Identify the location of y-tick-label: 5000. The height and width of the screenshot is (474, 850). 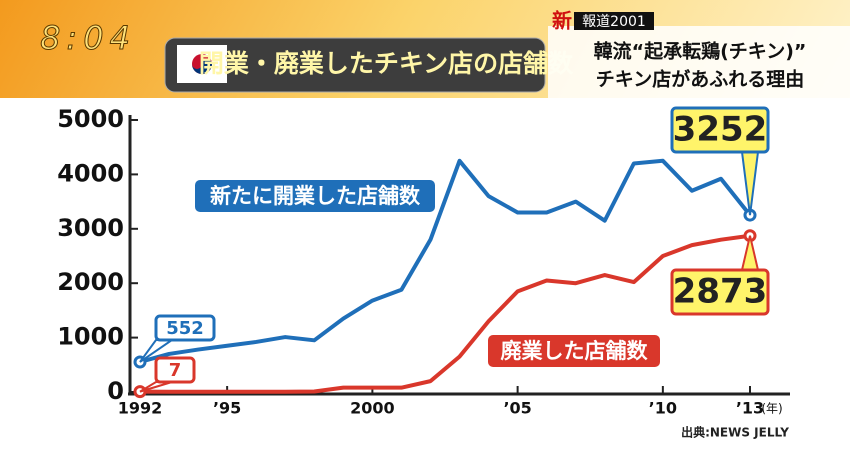
(90, 119).